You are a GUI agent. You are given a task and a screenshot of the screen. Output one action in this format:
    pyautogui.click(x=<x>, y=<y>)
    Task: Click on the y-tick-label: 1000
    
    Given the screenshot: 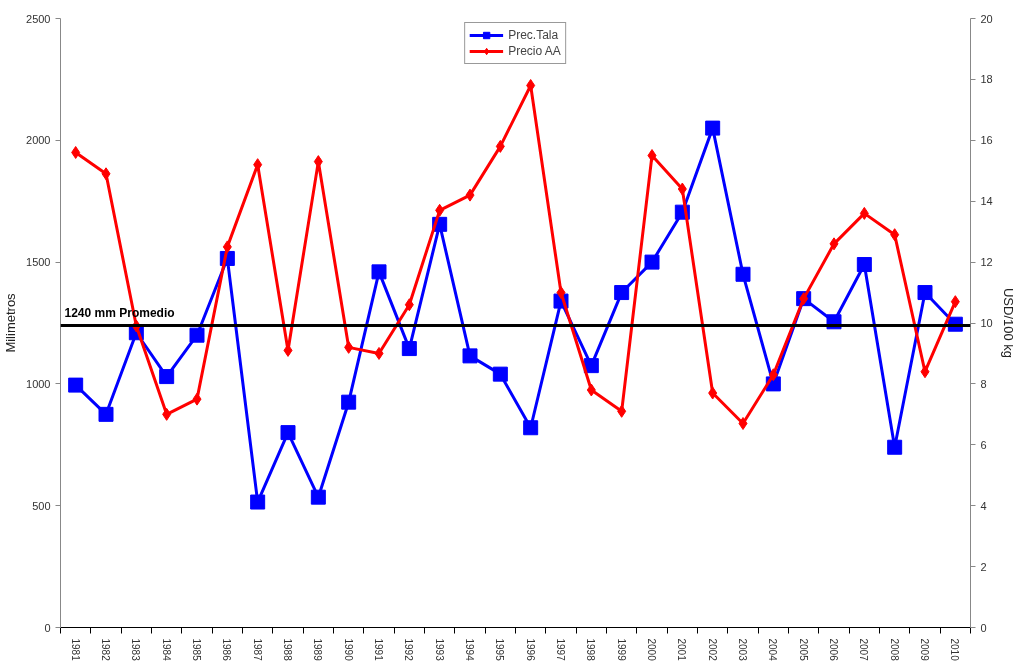 What is the action you would take?
    pyautogui.click(x=38, y=383)
    